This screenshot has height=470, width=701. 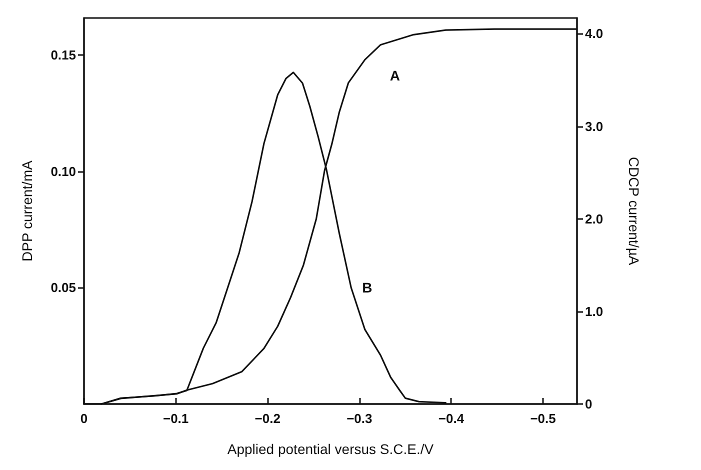 What do you see at coordinates (175, 418) in the screenshot?
I see `x-tick-label: −0.1` at bounding box center [175, 418].